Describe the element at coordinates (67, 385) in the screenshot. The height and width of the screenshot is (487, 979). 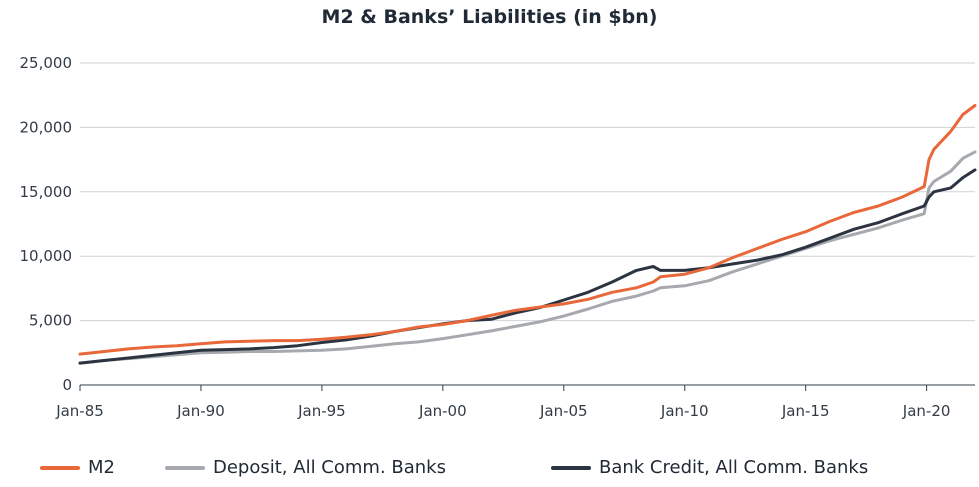
I see `y-tick-label: 0` at that location.